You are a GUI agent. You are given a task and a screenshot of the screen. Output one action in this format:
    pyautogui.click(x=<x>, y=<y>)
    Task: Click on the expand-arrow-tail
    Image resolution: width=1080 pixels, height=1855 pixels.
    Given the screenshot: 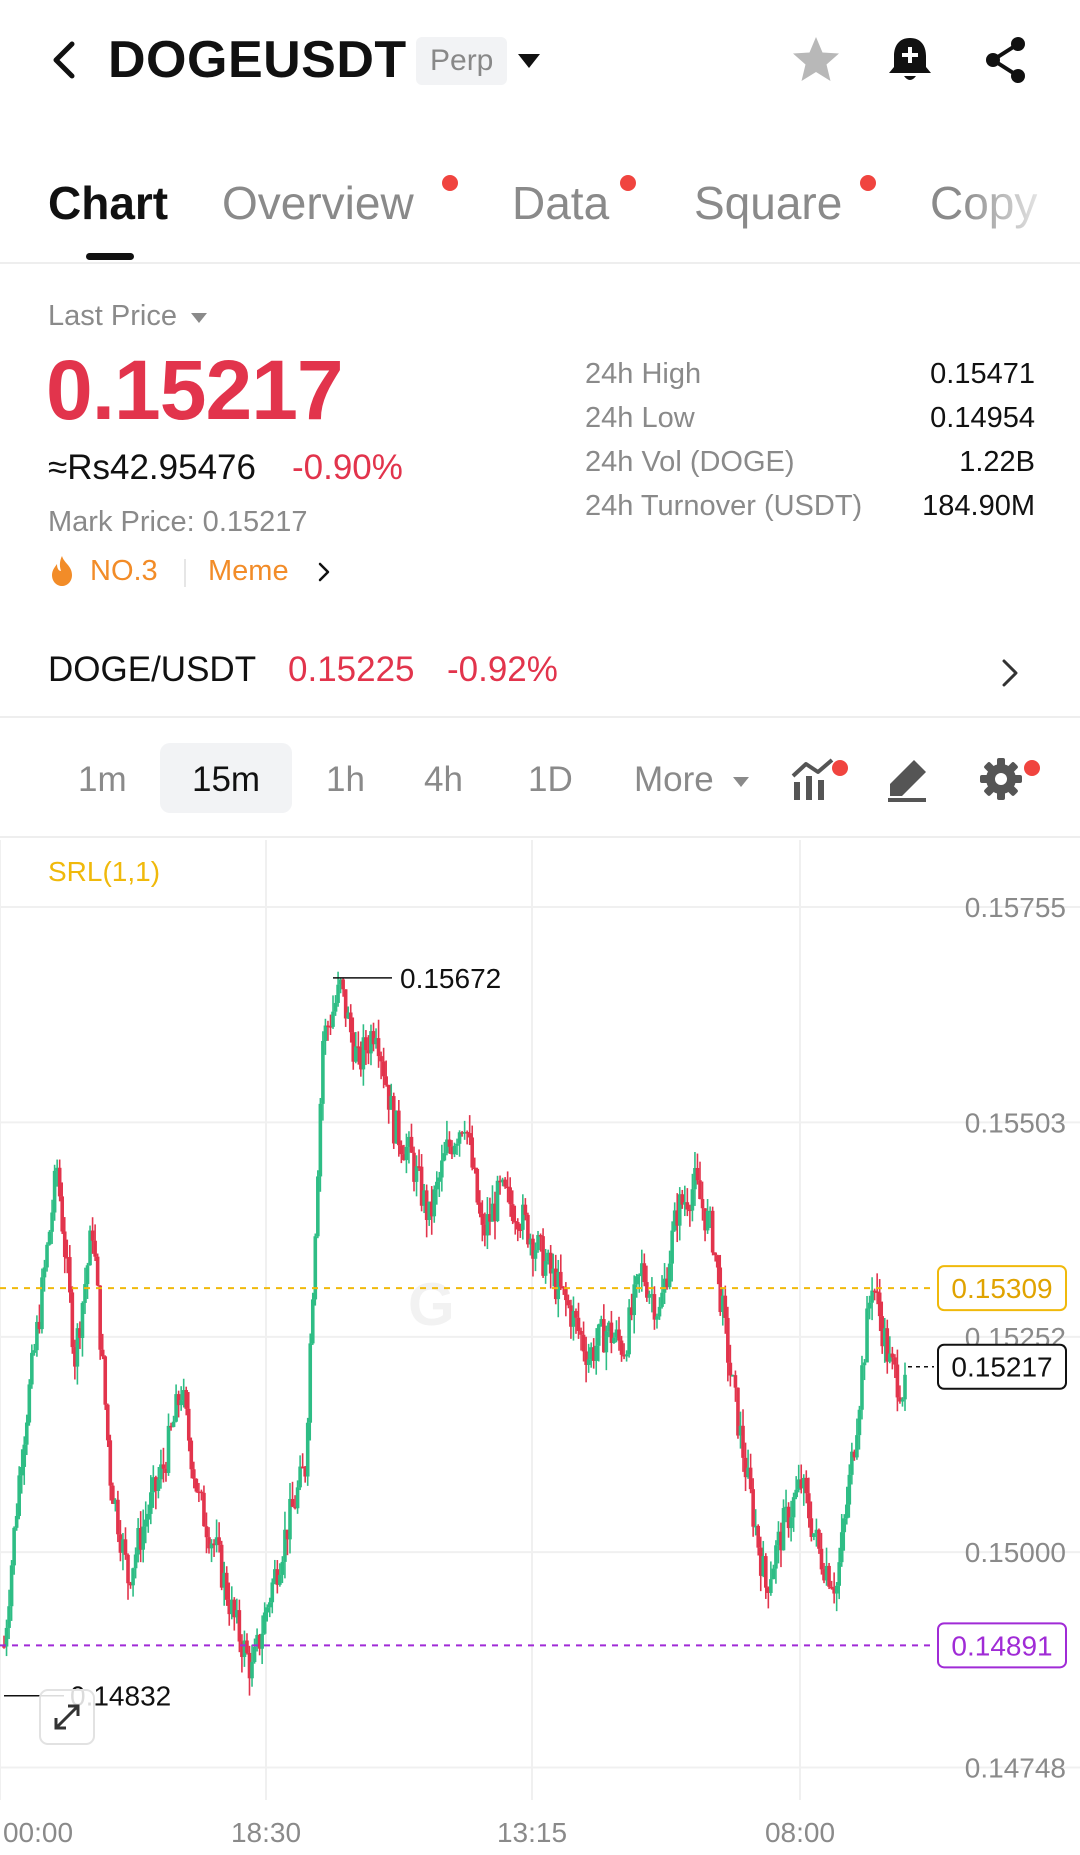 What is the action you would take?
    pyautogui.click(x=60, y=1724)
    